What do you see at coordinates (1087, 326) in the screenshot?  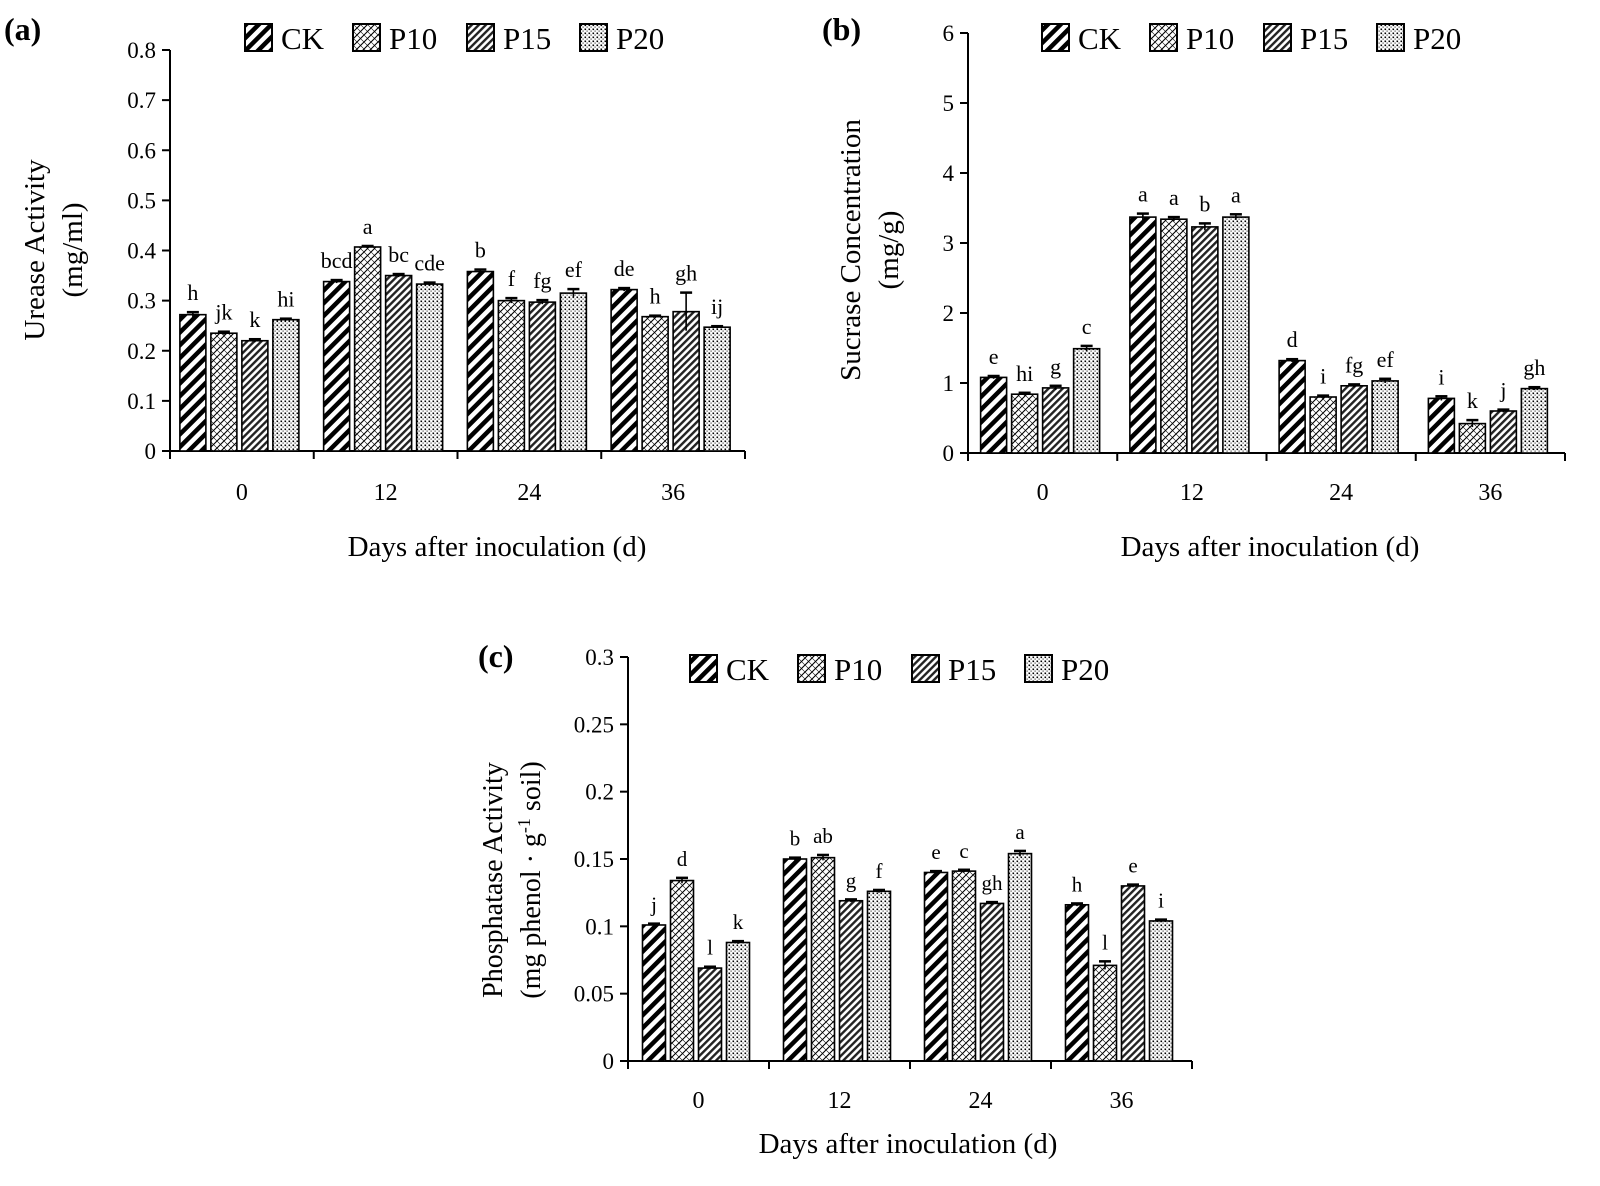 I see `panel-b-sig-letter: c` at bounding box center [1087, 326].